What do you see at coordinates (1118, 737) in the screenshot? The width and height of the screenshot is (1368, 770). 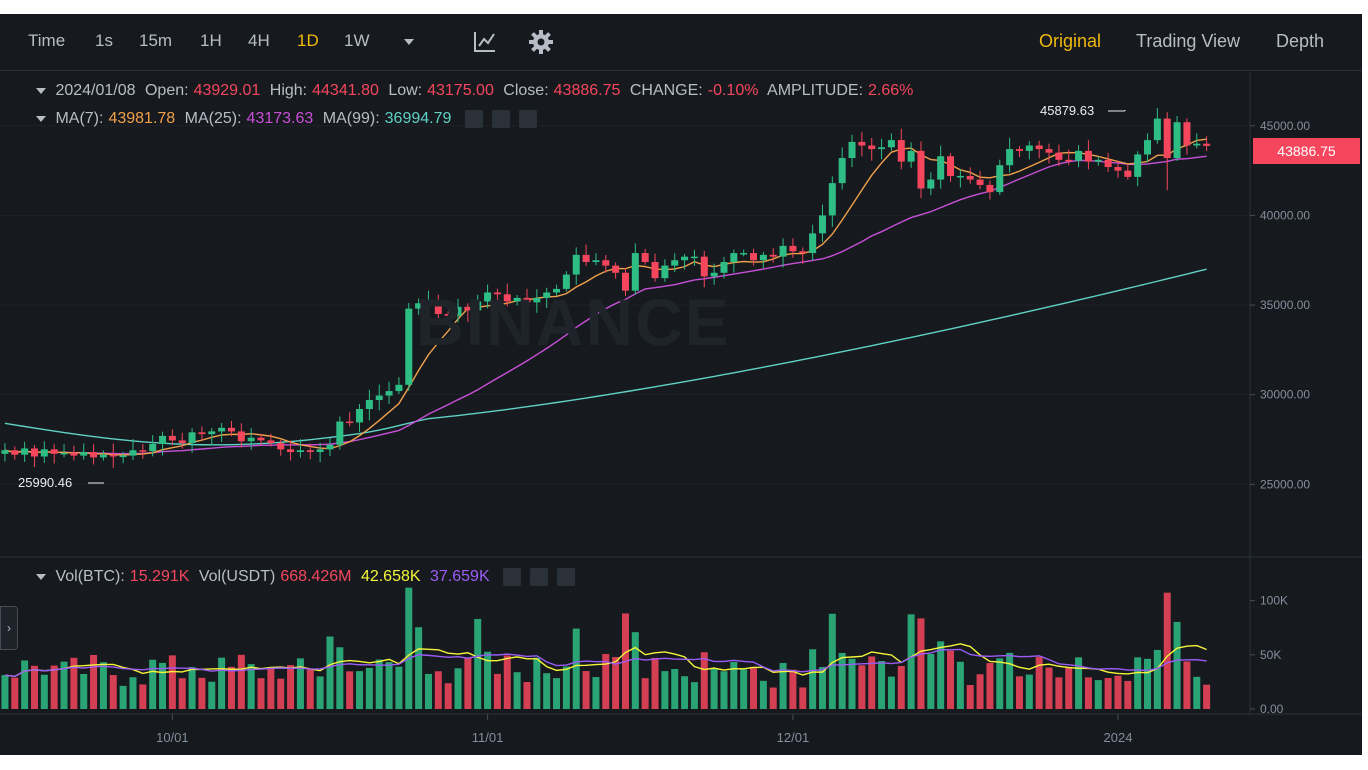 I see `x-tick-label: 2024` at bounding box center [1118, 737].